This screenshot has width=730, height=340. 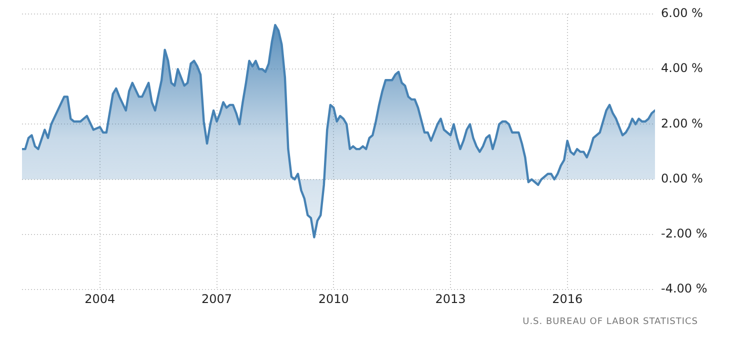 What do you see at coordinates (450, 299) in the screenshot?
I see `x-tick-label: 2013` at bounding box center [450, 299].